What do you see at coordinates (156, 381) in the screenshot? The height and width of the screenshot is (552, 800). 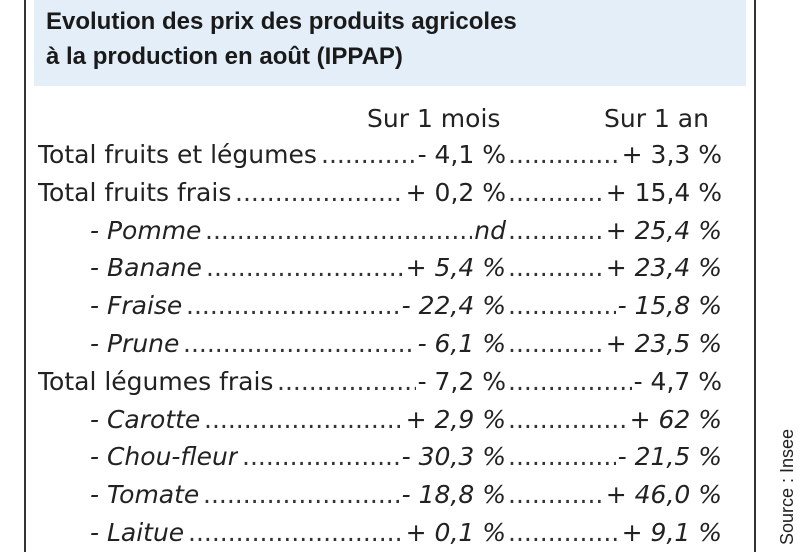 I see `row-label: Total légumes frais` at bounding box center [156, 381].